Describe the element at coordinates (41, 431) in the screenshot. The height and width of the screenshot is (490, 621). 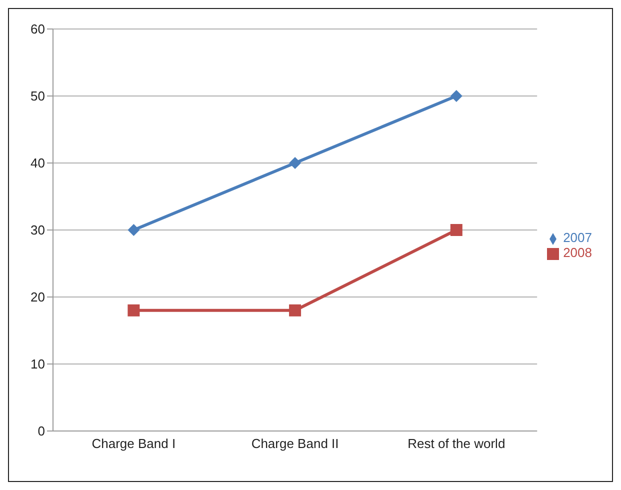
I see `y-tick-label: 0` at that location.